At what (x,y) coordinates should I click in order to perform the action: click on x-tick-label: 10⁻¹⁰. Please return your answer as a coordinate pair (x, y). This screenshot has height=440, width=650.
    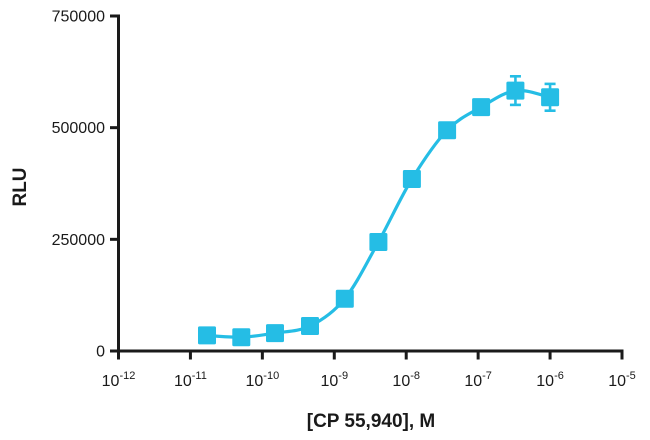
    Looking at the image, I should click on (263, 380).